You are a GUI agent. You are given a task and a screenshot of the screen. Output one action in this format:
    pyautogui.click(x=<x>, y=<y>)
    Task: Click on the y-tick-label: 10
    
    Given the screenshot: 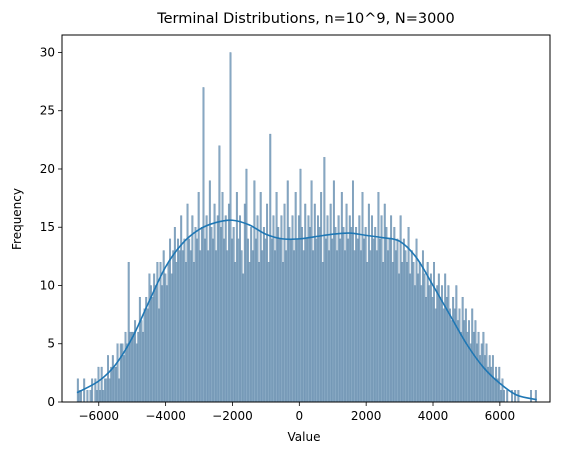 What is the action you would take?
    pyautogui.click(x=47, y=285)
    